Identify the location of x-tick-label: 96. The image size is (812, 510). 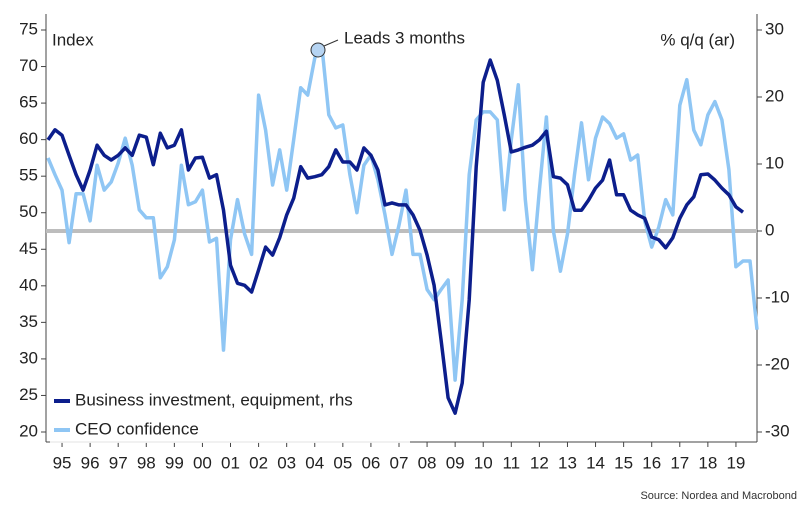
(90, 462).